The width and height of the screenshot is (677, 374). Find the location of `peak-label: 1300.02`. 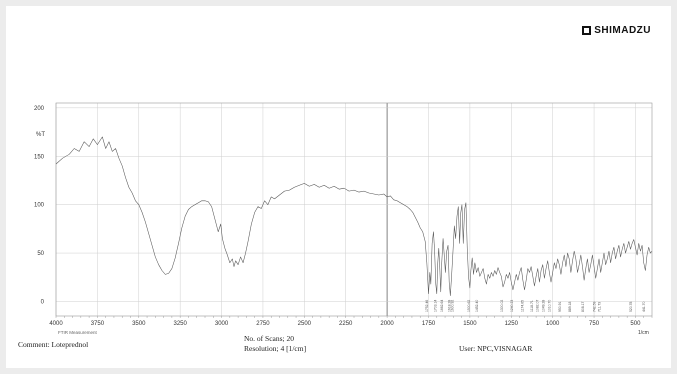

peak-label: 1300.02 is located at coordinates (502, 306).